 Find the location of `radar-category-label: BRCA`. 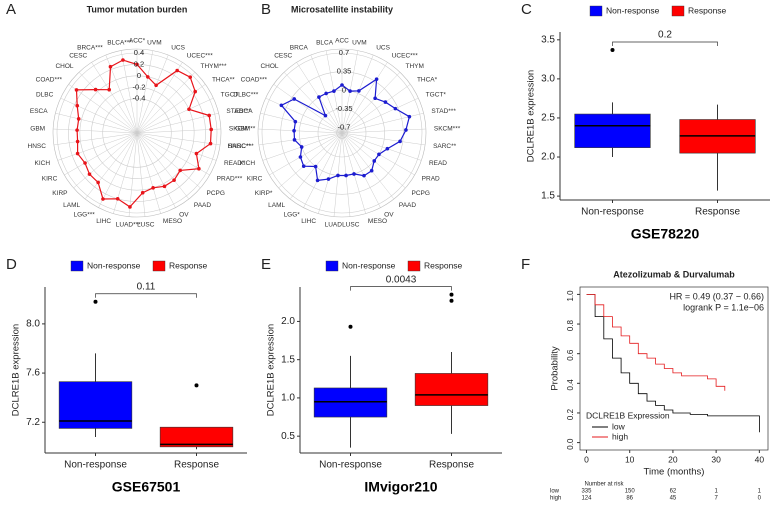

radar-category-label: BRCA is located at coordinates (299, 47).